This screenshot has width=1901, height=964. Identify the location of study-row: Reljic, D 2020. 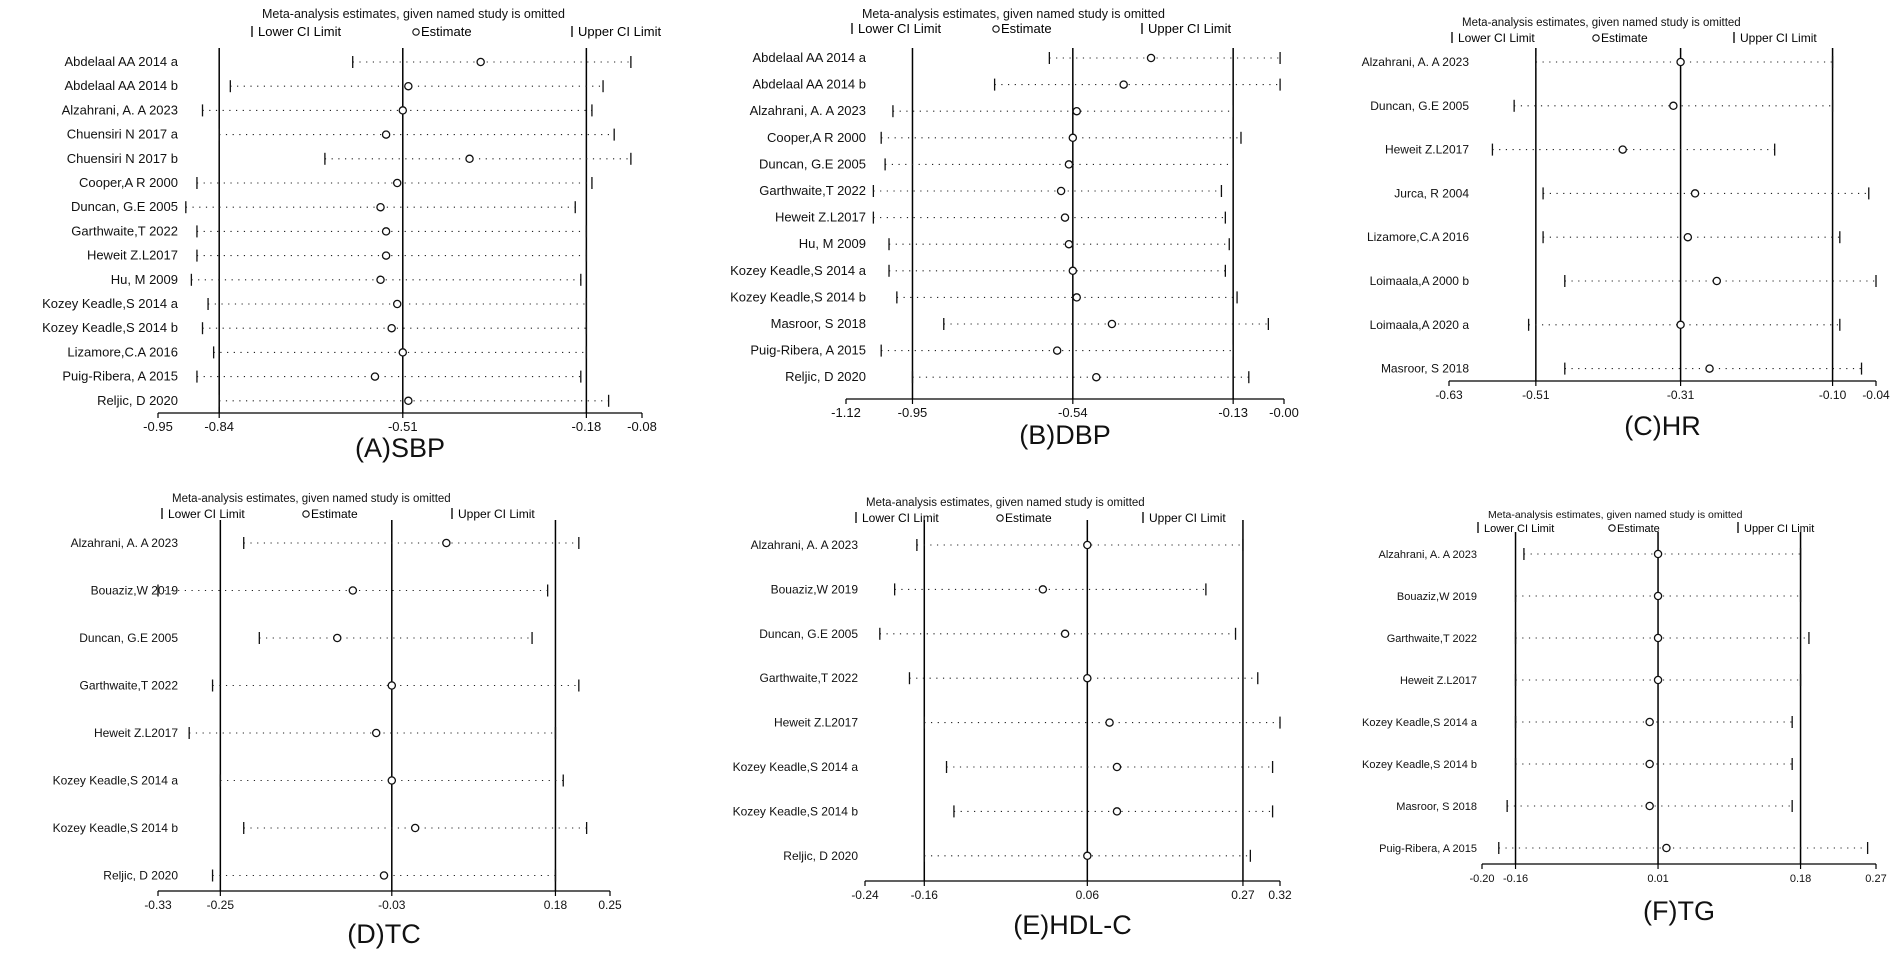
(330, 876).